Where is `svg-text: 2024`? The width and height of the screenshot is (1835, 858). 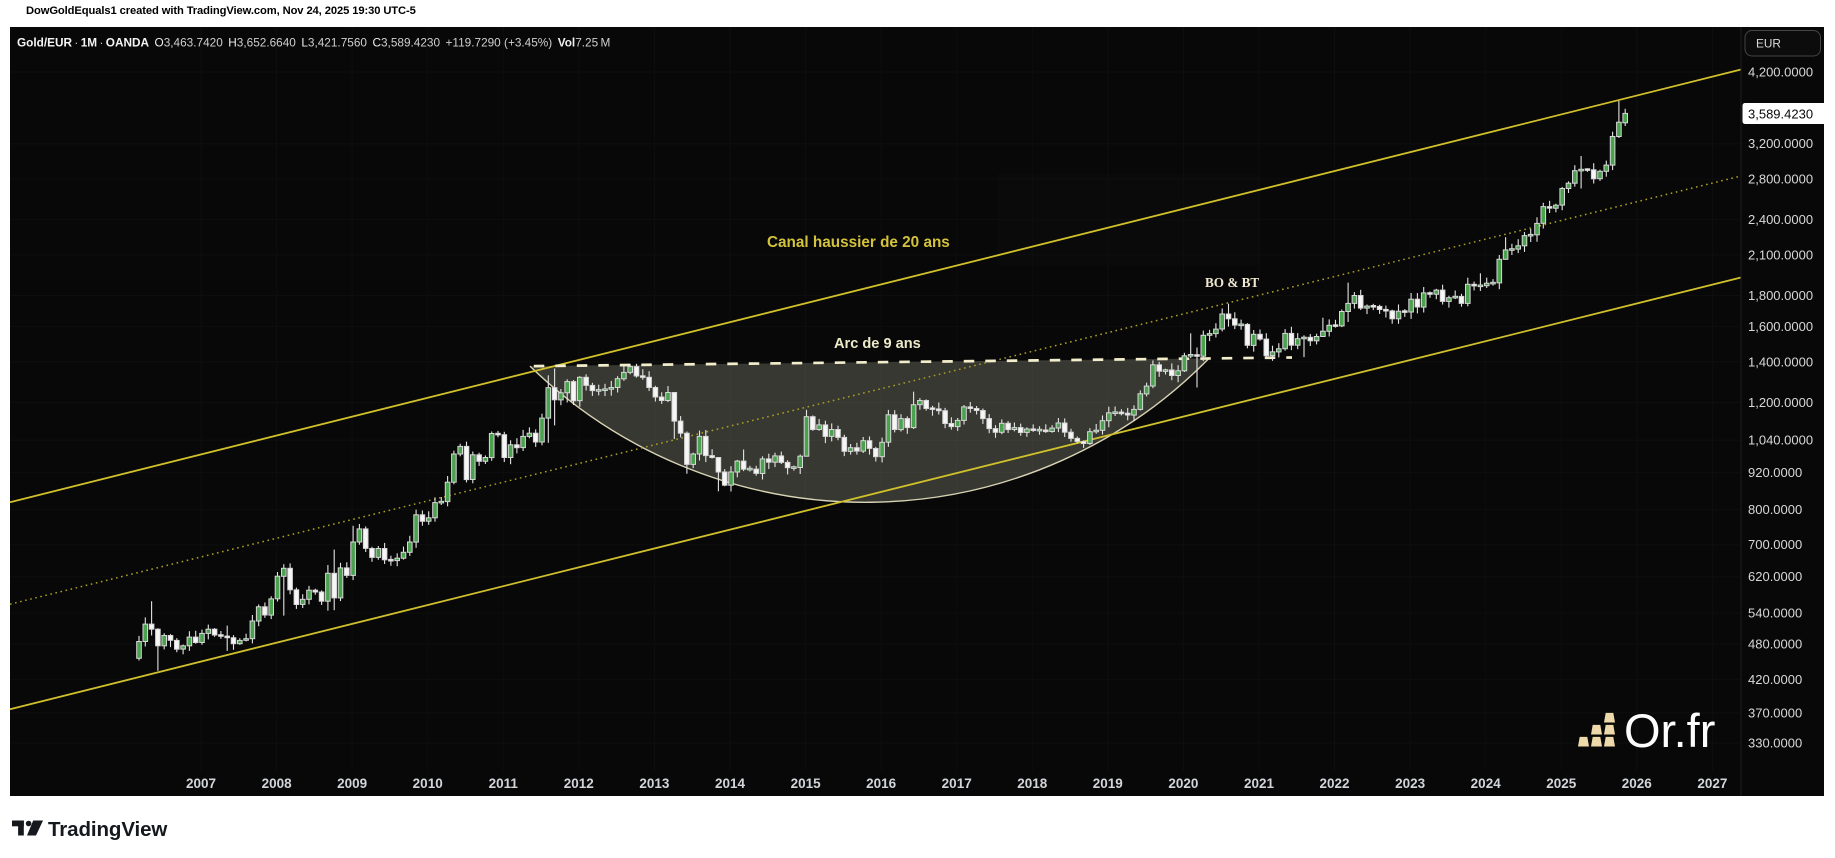 svg-text: 2024 is located at coordinates (1486, 783).